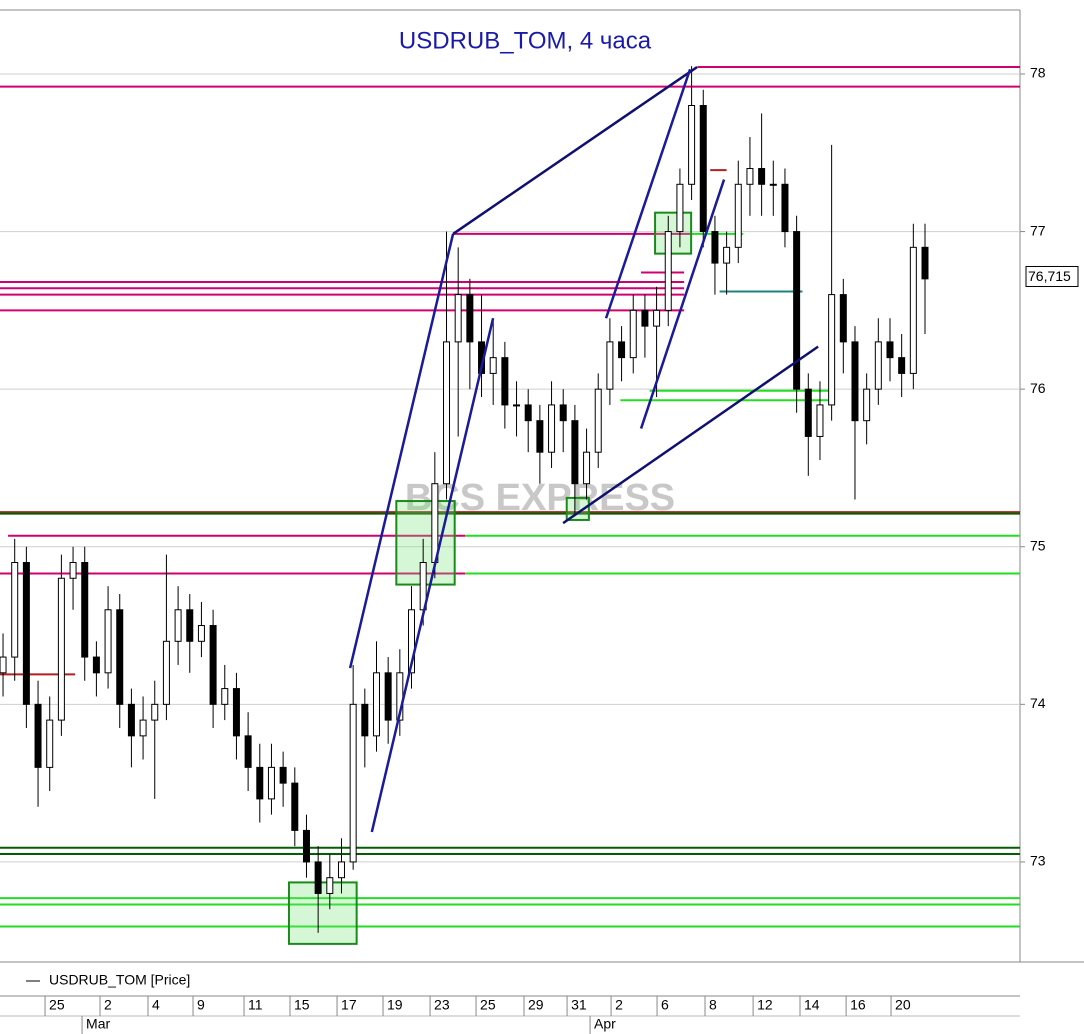 Image resolution: width=1084 pixels, height=1034 pixels. Describe the element at coordinates (579, 1005) in the screenshot. I see `x-tick-label: 31` at that location.